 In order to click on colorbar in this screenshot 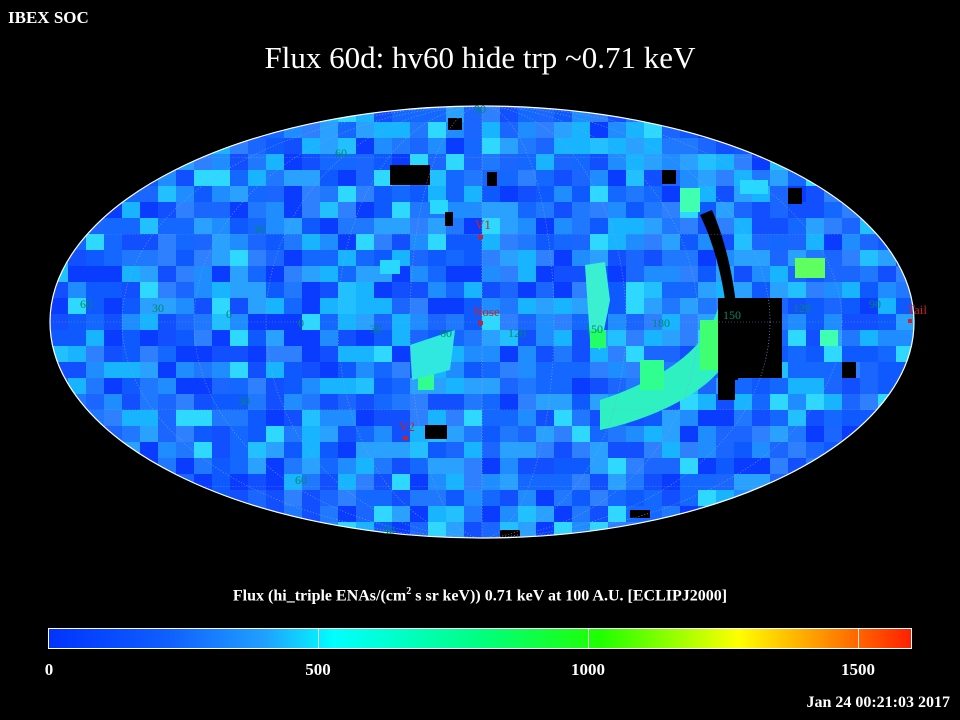, I will do `click(480, 638)`.